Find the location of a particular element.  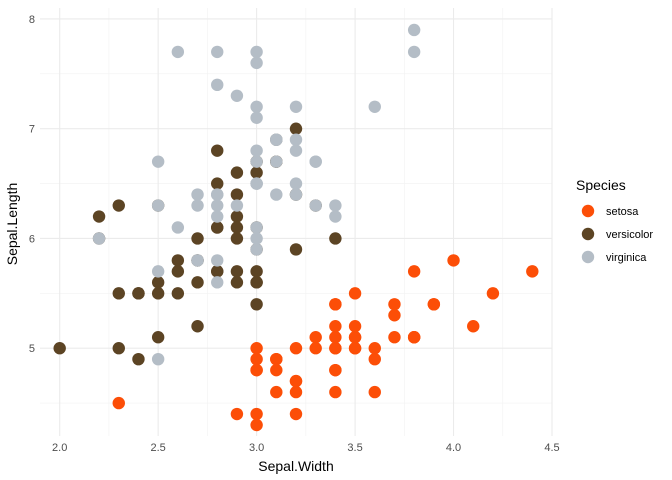

y-tick-label: 7 is located at coordinates (32, 130).